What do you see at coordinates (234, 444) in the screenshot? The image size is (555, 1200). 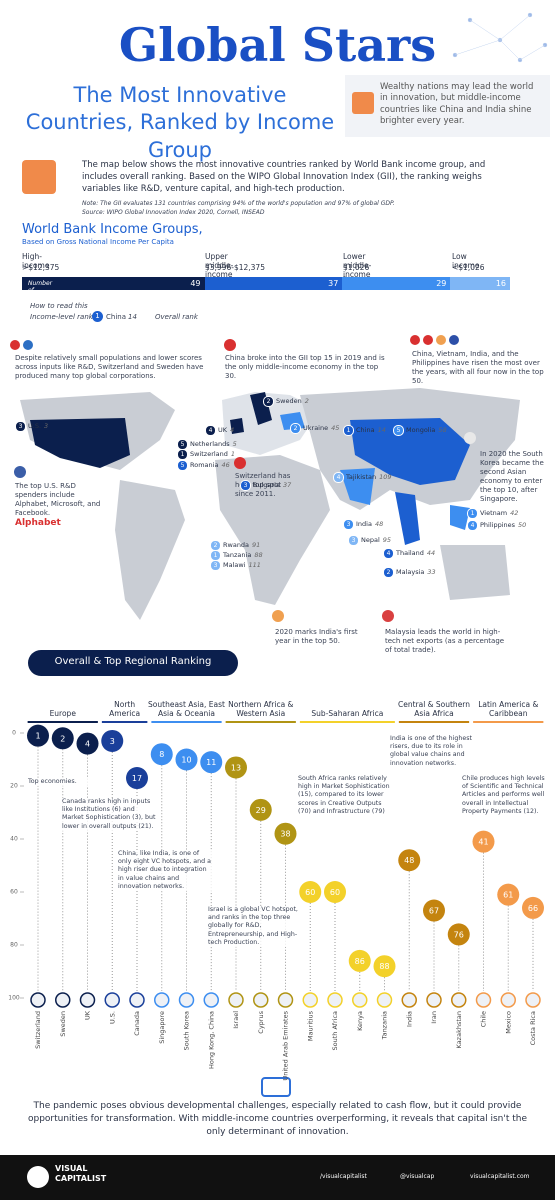 I see `overall-rank: 5` at bounding box center [234, 444].